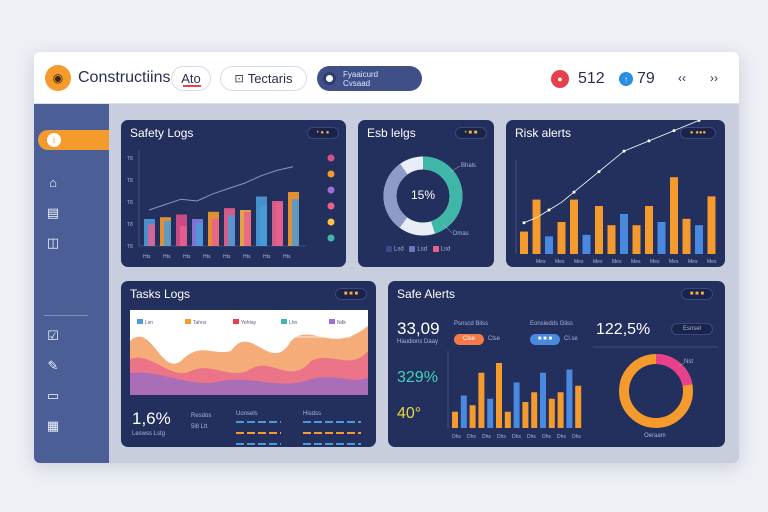 This screenshot has width=768, height=512. I want to click on safe-main-caption: Haudions Daay, so click(418, 342).